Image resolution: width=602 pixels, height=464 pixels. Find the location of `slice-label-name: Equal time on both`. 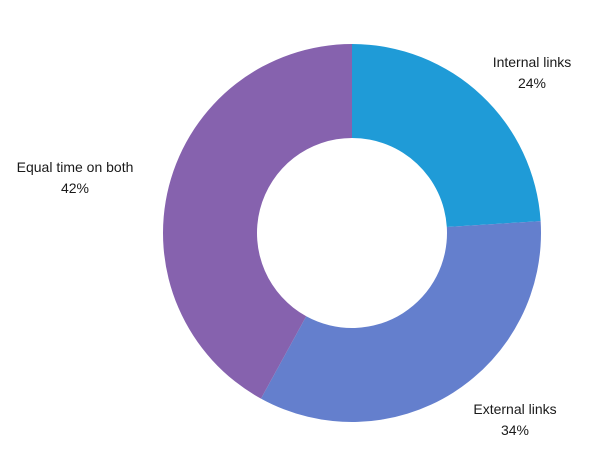

slice-label-name: Equal time on both is located at coordinates (75, 167).